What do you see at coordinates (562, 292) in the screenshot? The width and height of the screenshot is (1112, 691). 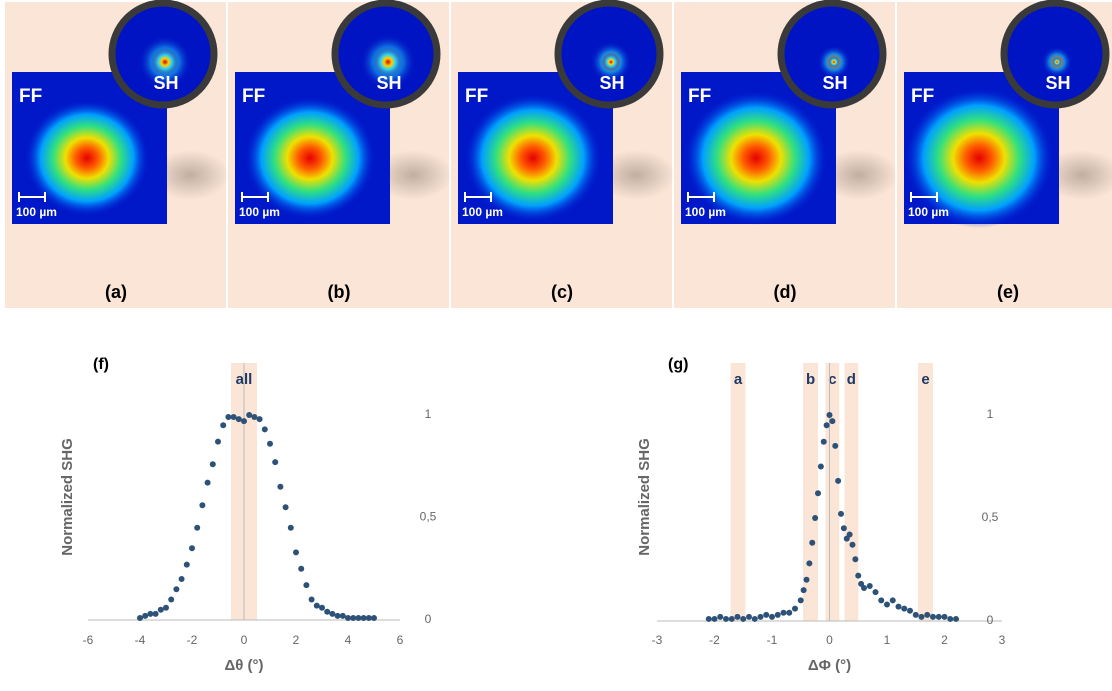 I see `panel-label: (c)` at bounding box center [562, 292].